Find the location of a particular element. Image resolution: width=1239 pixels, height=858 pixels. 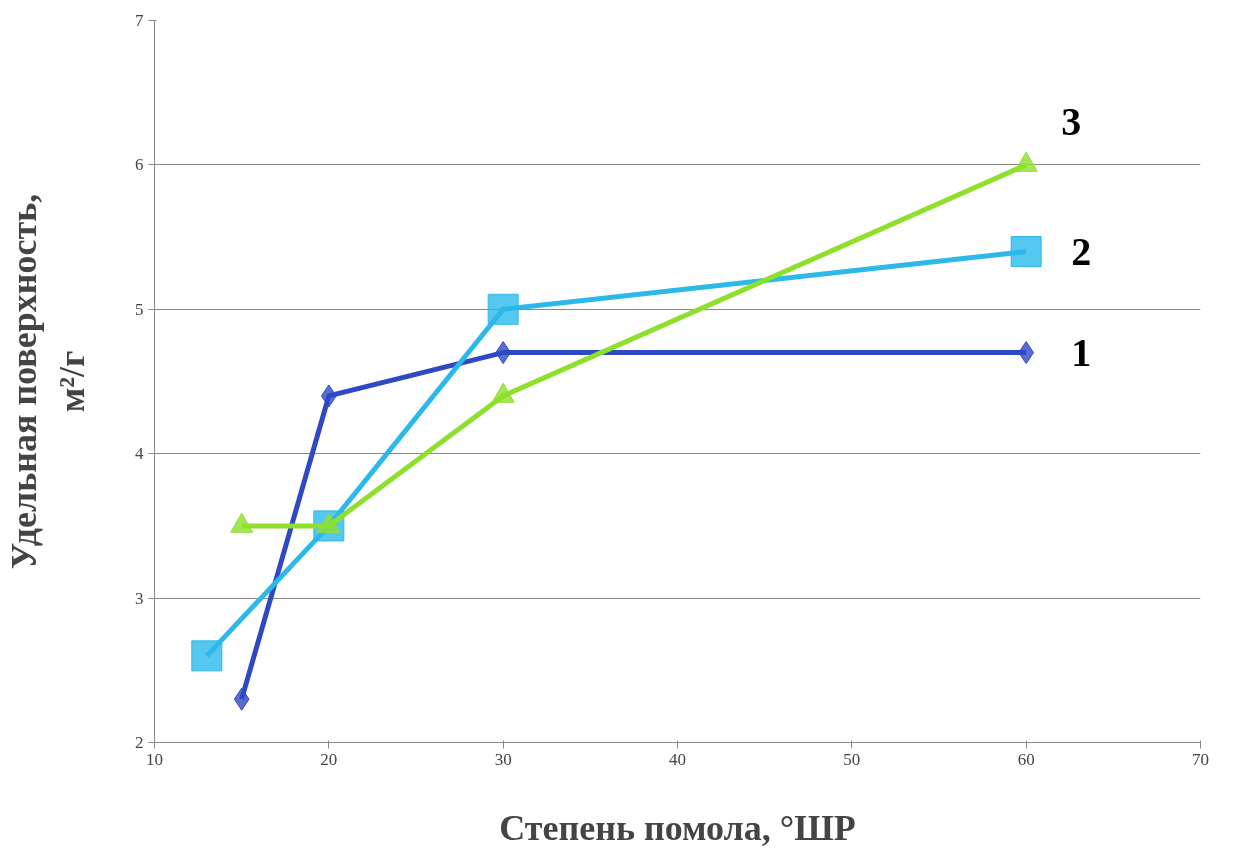

x-tick-label: 40 is located at coordinates (677, 759).